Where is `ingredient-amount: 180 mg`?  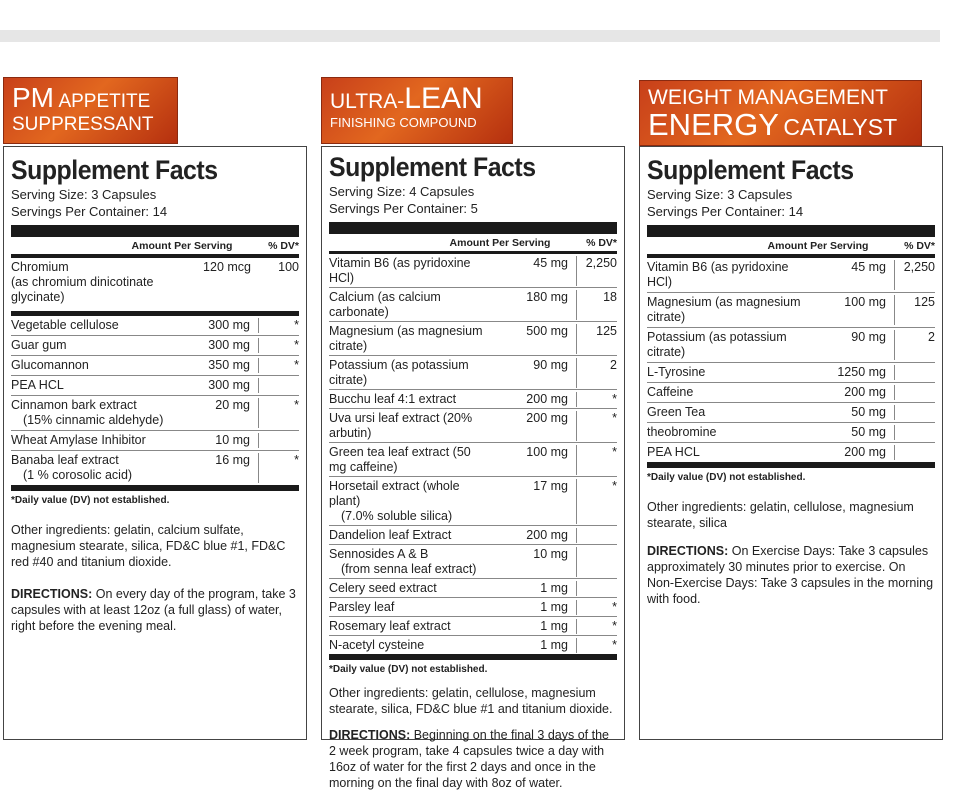 ingredient-amount: 180 mg is located at coordinates (530, 305).